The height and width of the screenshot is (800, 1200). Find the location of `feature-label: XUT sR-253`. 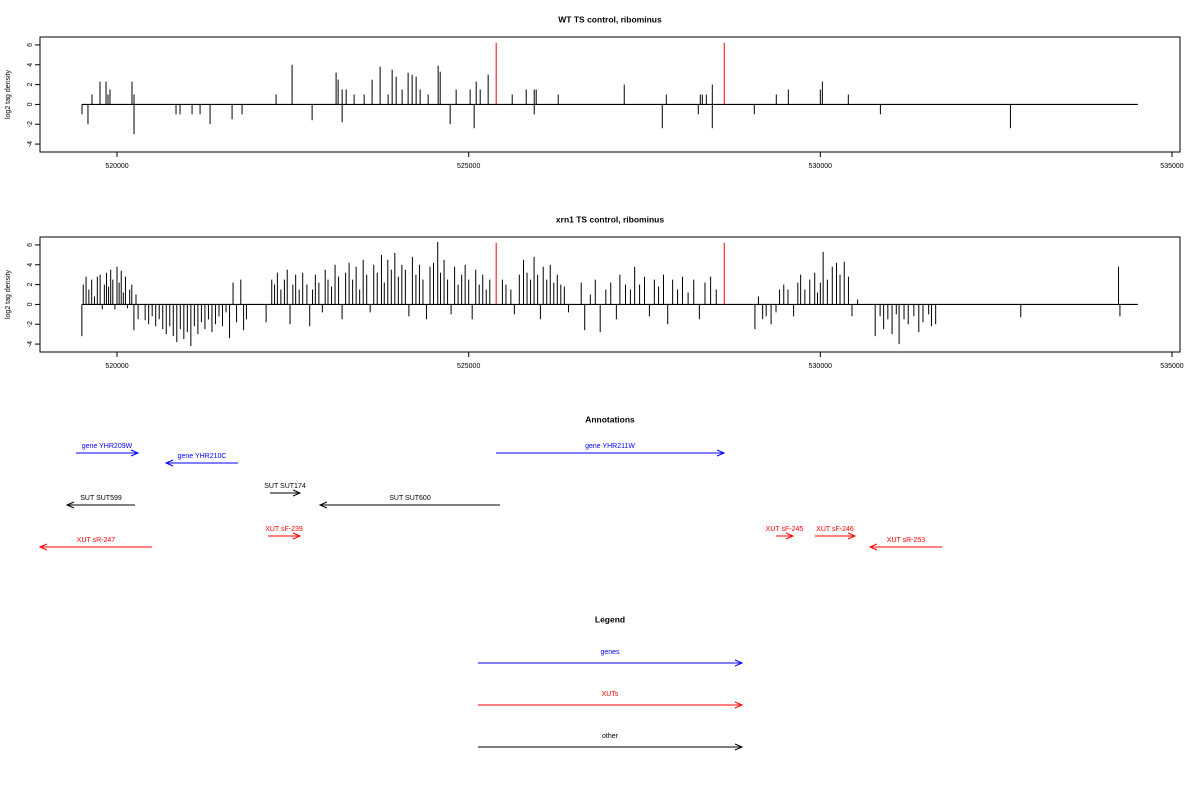

feature-label: XUT sR-253 is located at coordinates (906, 540).